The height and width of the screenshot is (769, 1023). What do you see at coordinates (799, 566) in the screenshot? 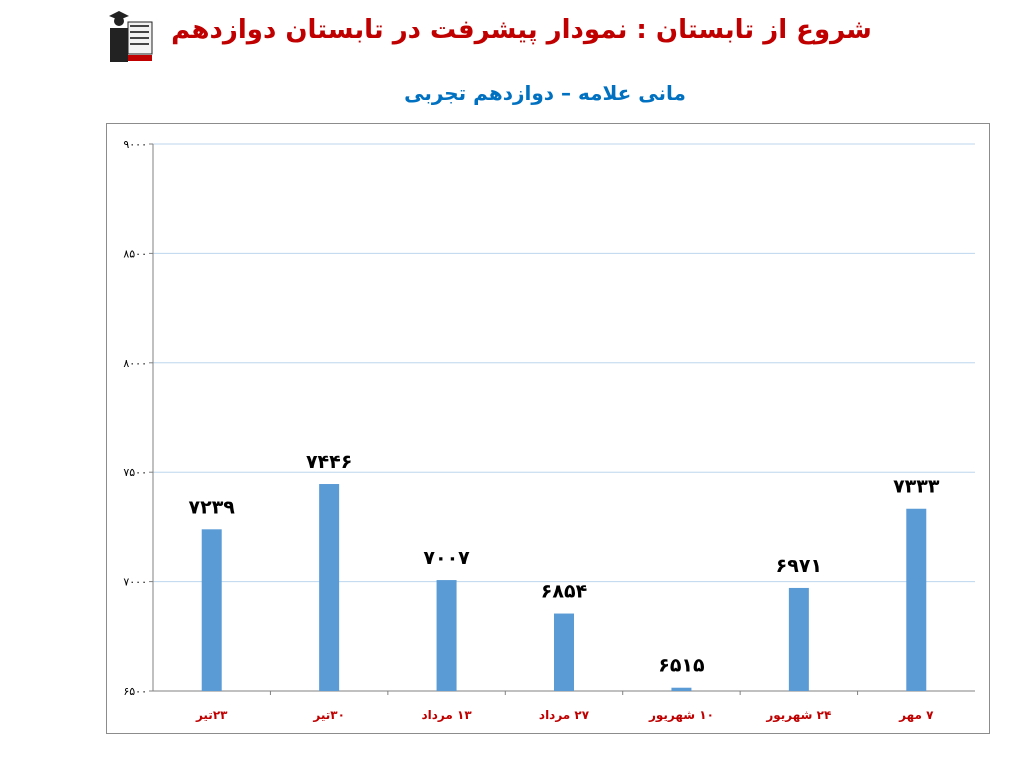
I see `bar-value-label: ۶۹۷۱` at bounding box center [799, 566].